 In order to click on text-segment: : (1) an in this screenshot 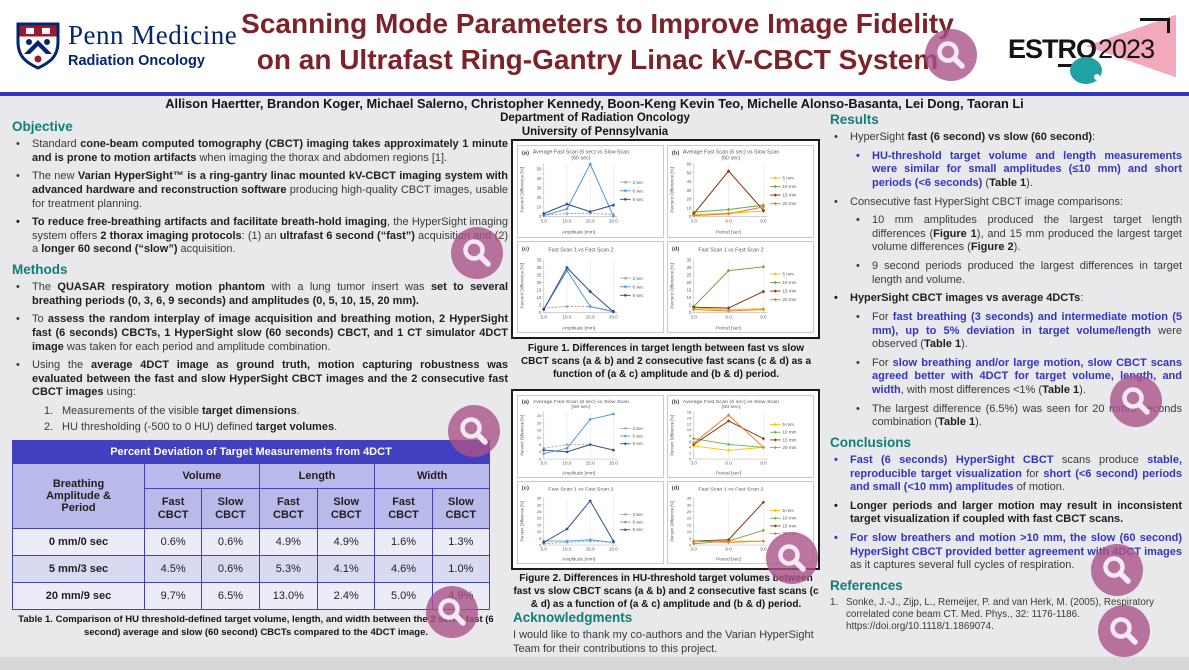, I will do `click(260, 235)`.